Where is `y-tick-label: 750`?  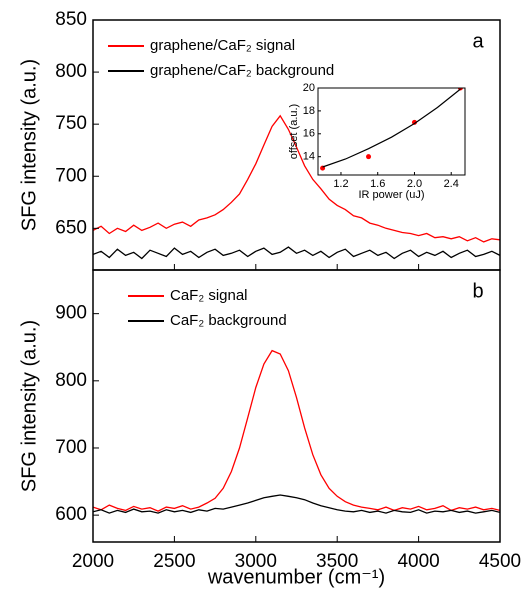 y-tick-label: 750 is located at coordinates (71, 123).